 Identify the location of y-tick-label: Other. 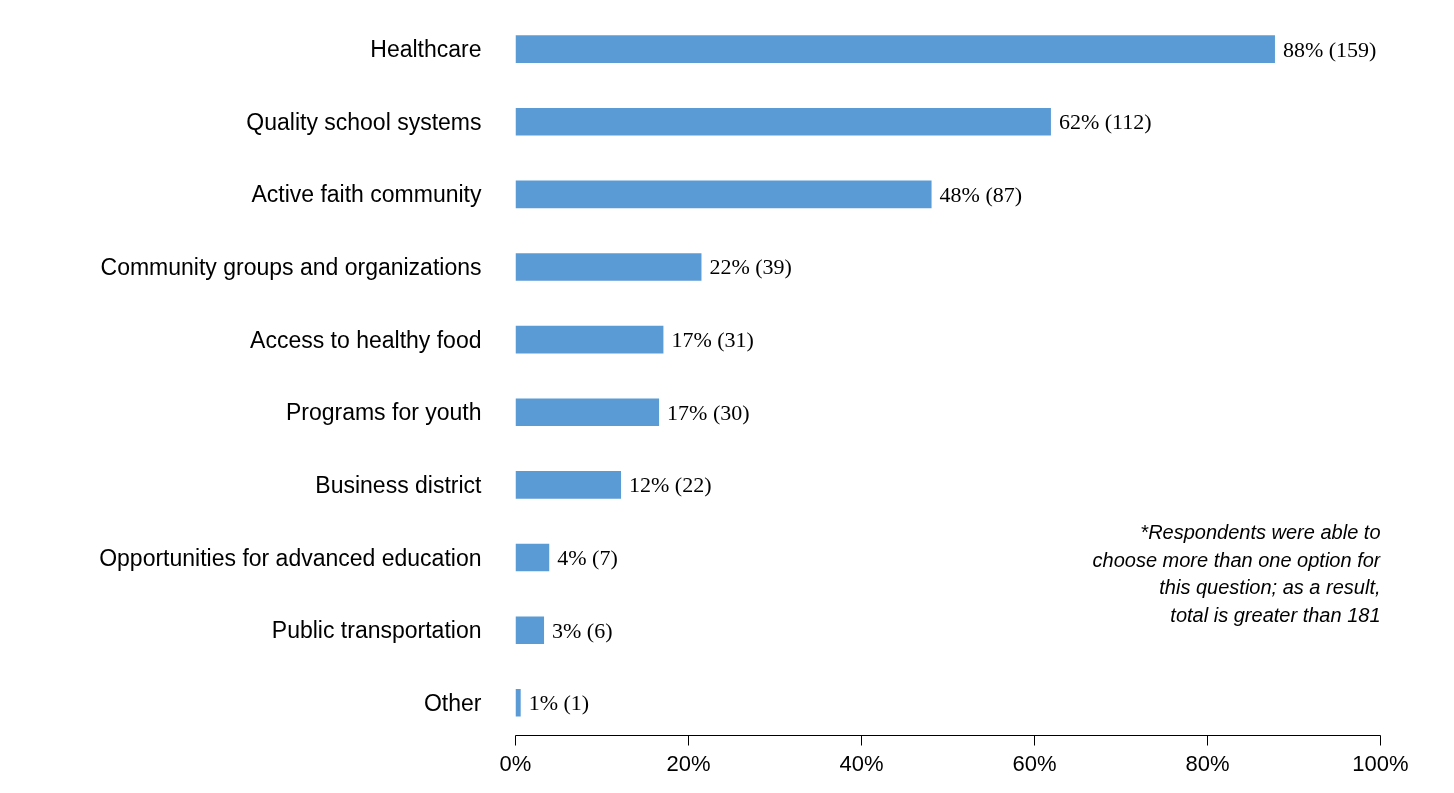
(452, 702).